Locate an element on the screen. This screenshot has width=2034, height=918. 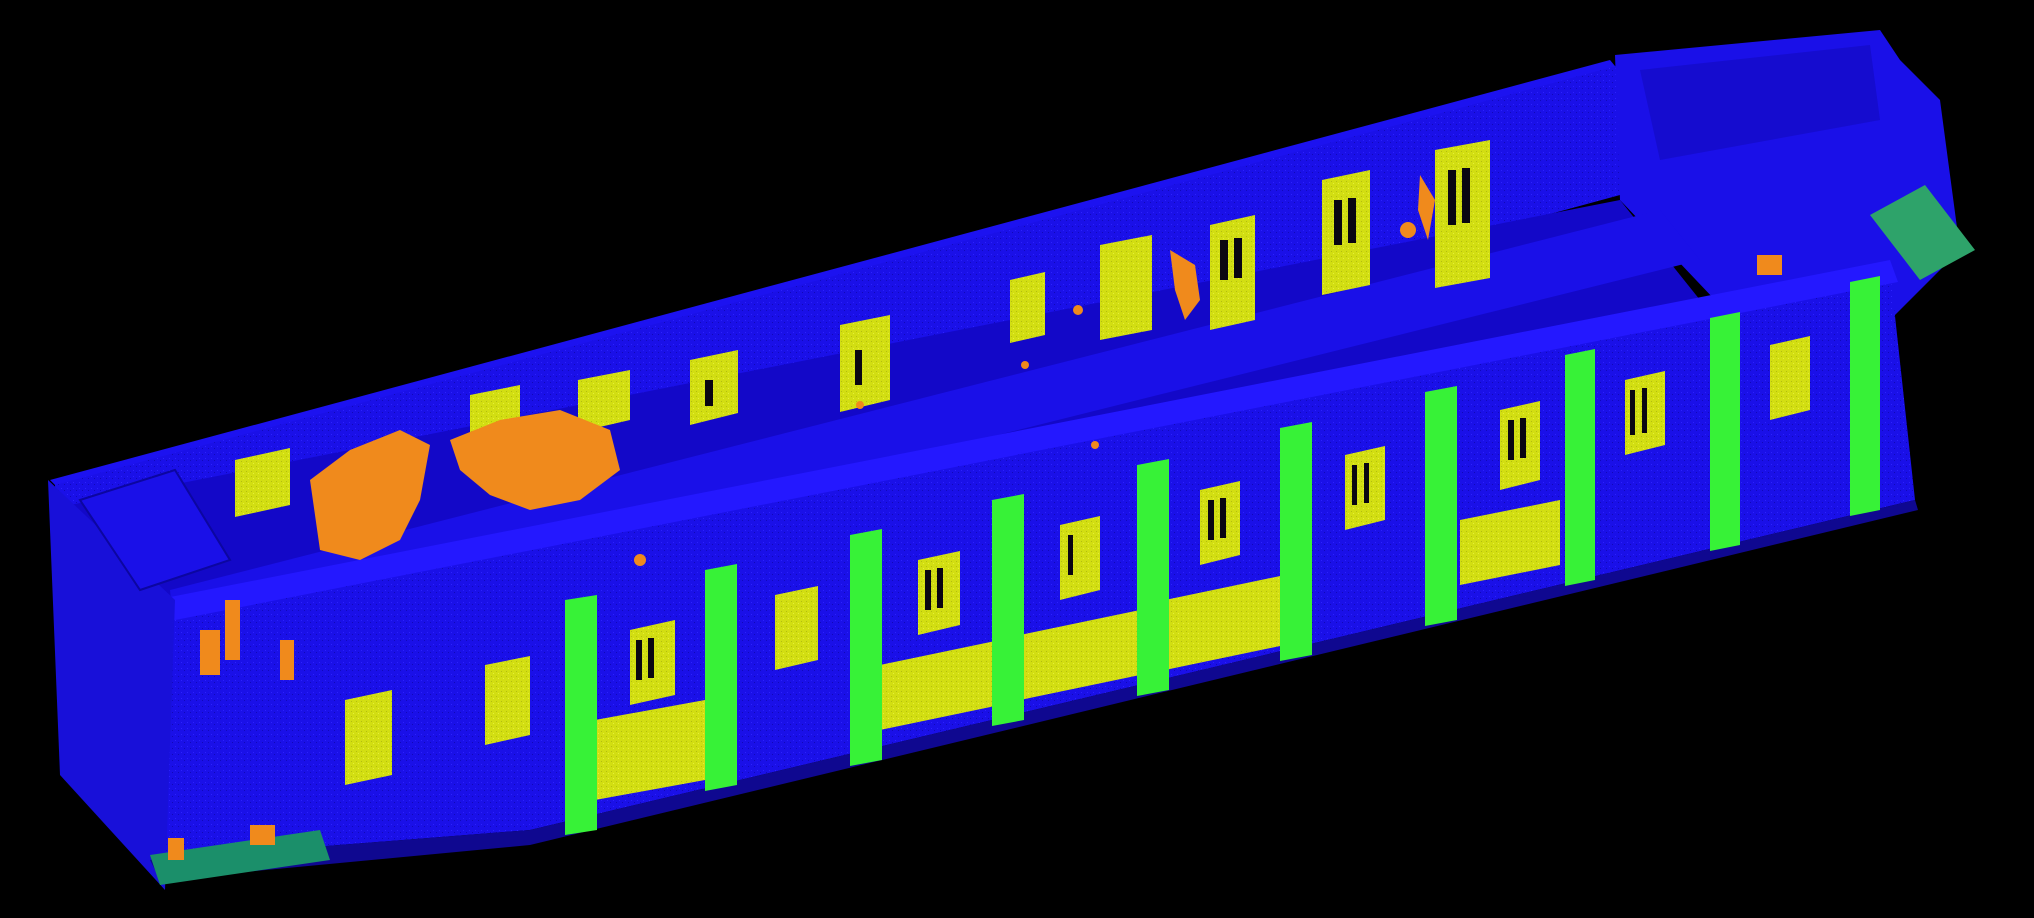
base-teal is located at coordinates (240, 857).